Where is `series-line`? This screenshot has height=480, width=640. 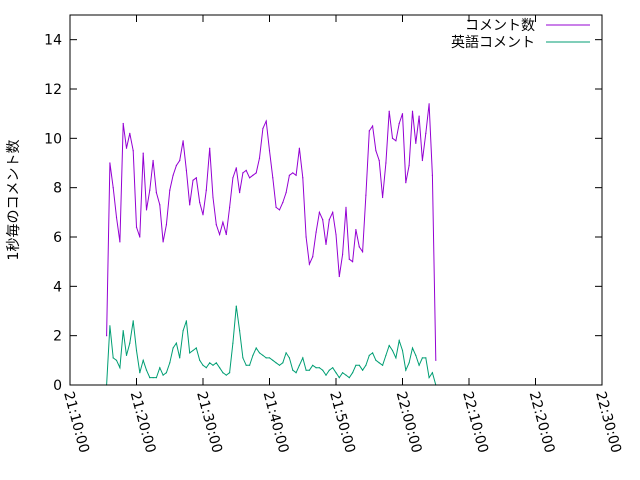
series-line is located at coordinates (271, 346).